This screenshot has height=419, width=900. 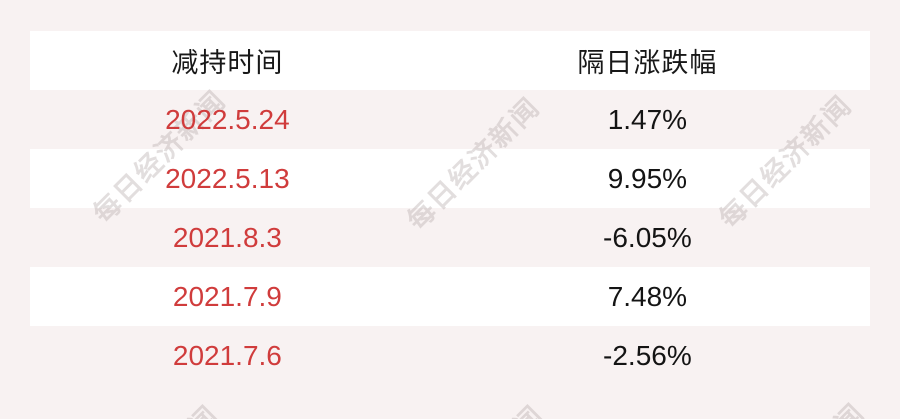 I want to click on reduction-date-cell: 2021.7.9, so click(x=227, y=296).